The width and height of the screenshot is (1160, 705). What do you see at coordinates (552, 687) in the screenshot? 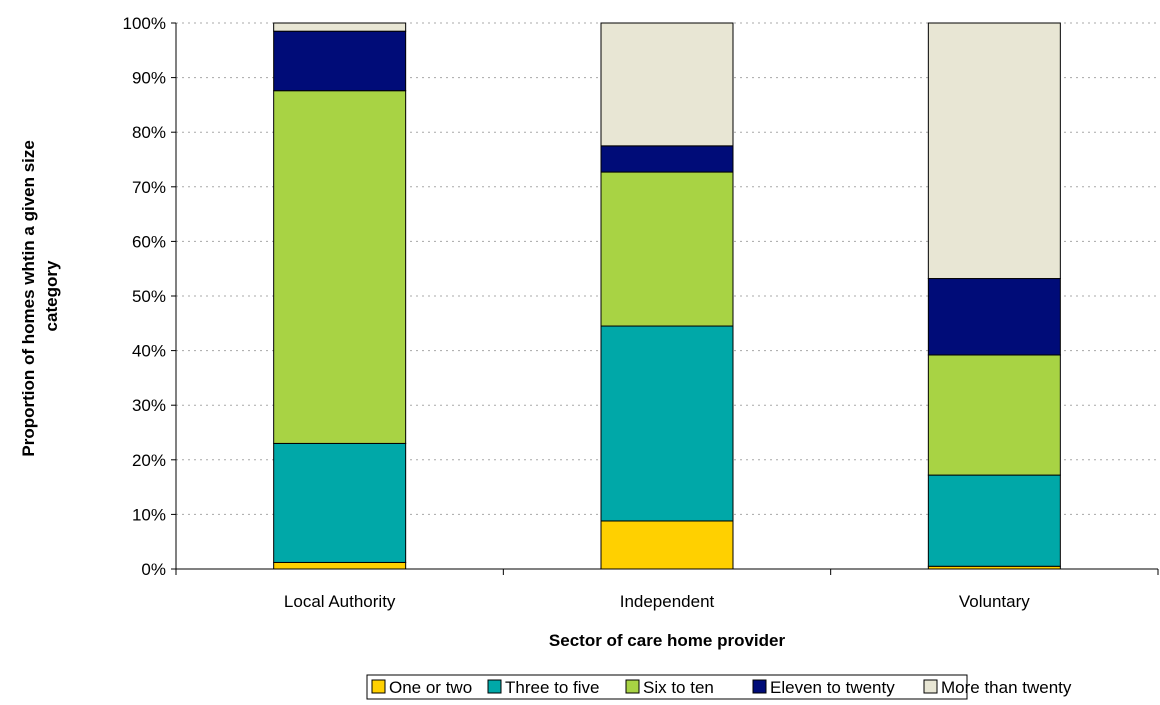
I see `legend-label: Three to five` at bounding box center [552, 687].